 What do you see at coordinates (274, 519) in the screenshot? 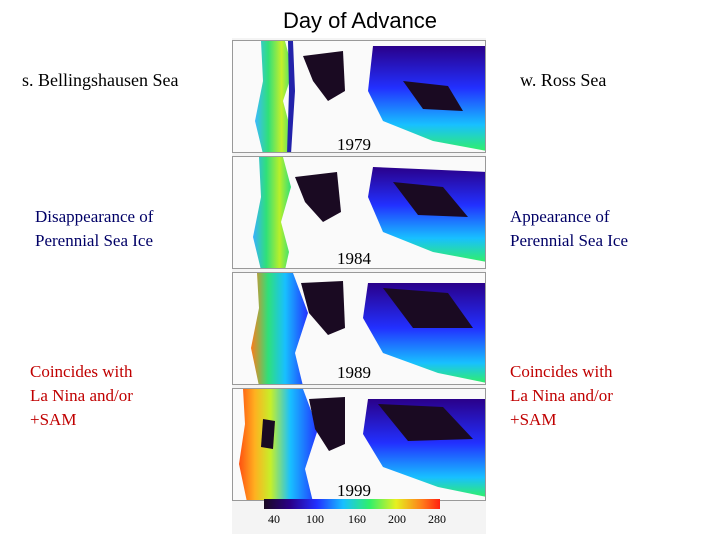
I see `colorbar-tick-40: 40` at bounding box center [274, 519].